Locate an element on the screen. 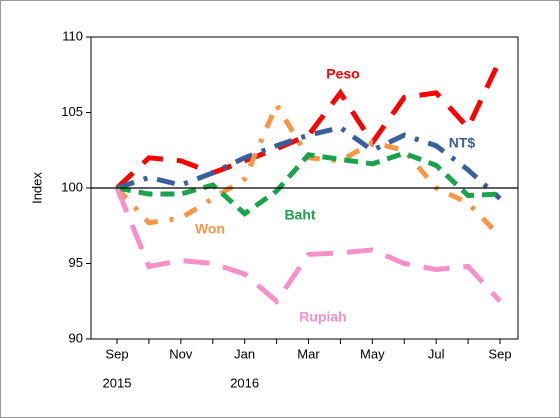 This screenshot has height=418, width=560. series-label: NT$ is located at coordinates (462, 143).